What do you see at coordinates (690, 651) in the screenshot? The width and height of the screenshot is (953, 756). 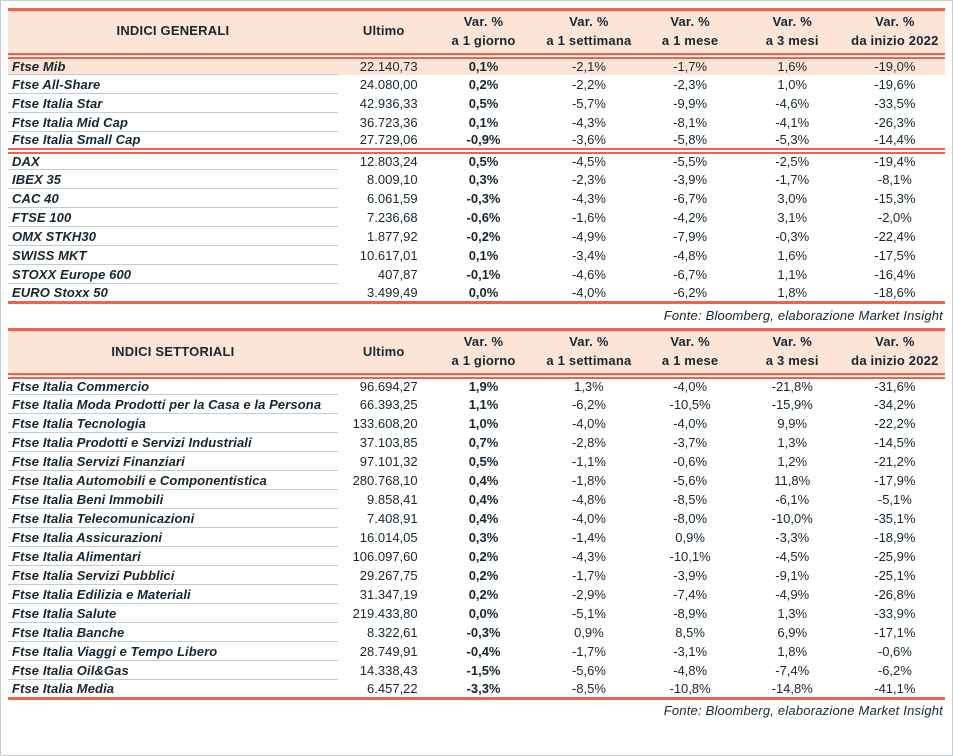 I see `var-value-2: -3,1%` at bounding box center [690, 651].